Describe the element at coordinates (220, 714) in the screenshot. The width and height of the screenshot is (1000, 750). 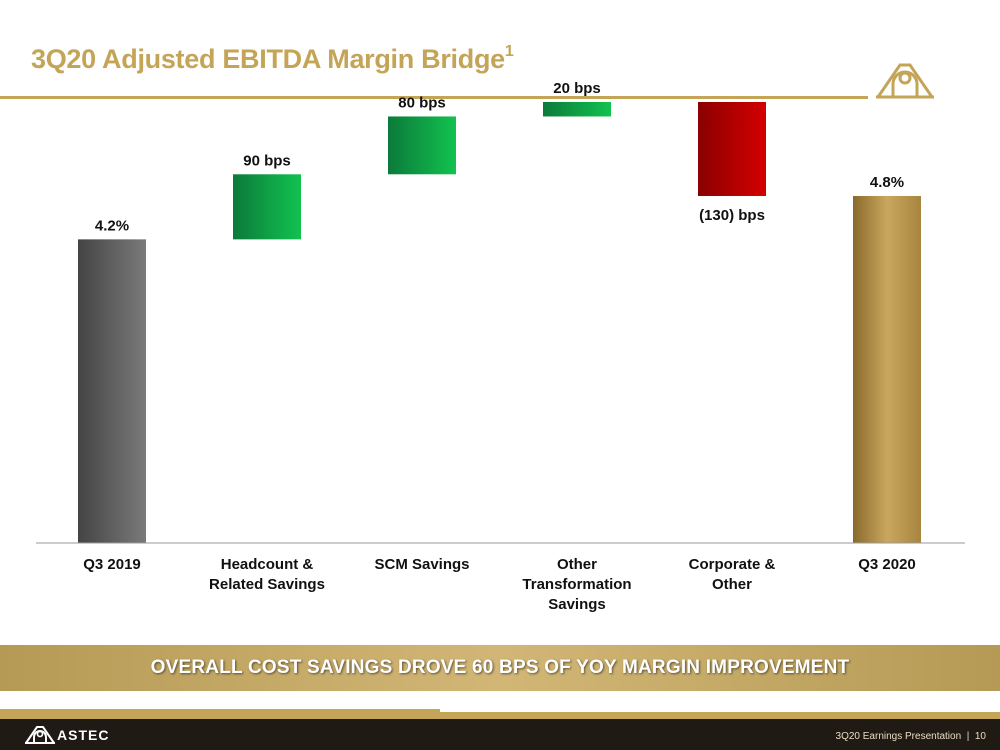
I see `footer-accent-bar` at that location.